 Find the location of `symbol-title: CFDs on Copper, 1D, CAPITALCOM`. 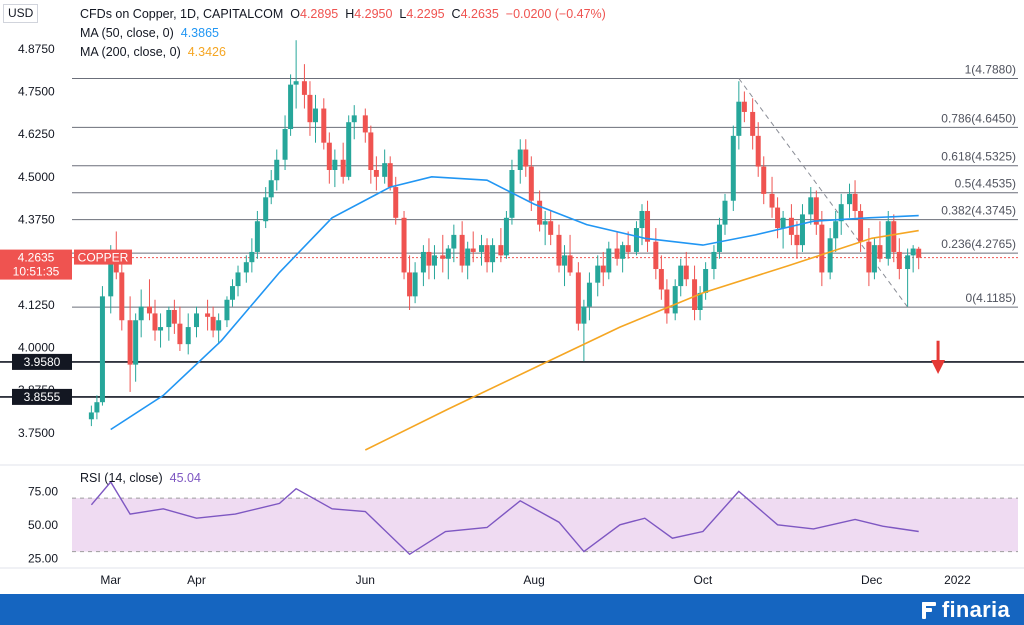

symbol-title: CFDs on Copper, 1D, CAPITALCOM is located at coordinates (182, 14).